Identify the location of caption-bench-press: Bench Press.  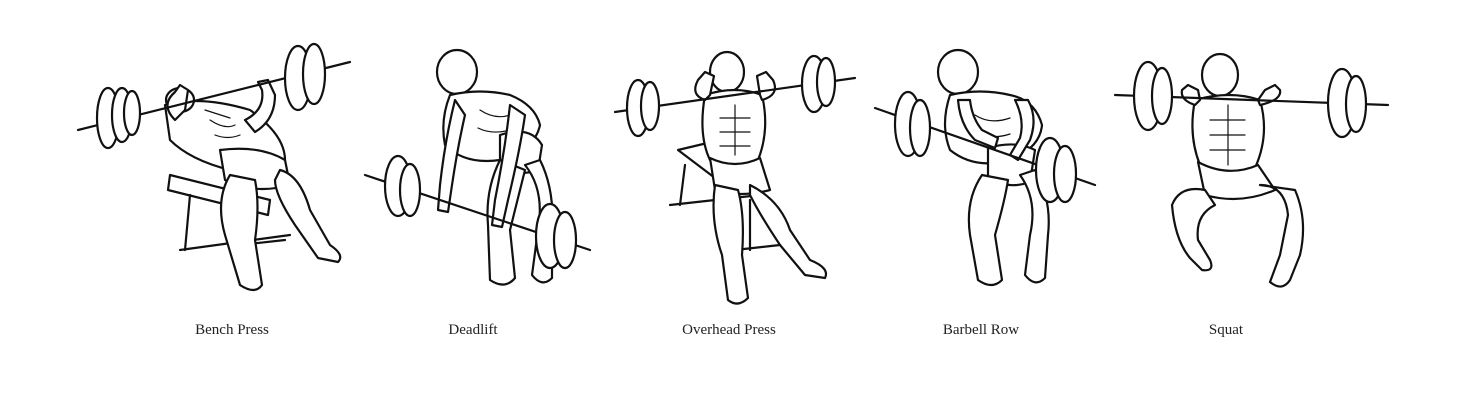
(232, 330).